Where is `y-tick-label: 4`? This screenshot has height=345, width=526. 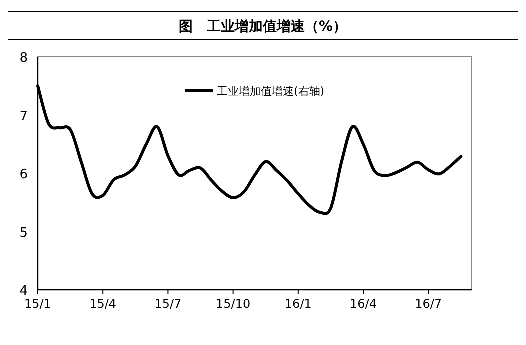 y-tick-label: 4 is located at coordinates (24, 291).